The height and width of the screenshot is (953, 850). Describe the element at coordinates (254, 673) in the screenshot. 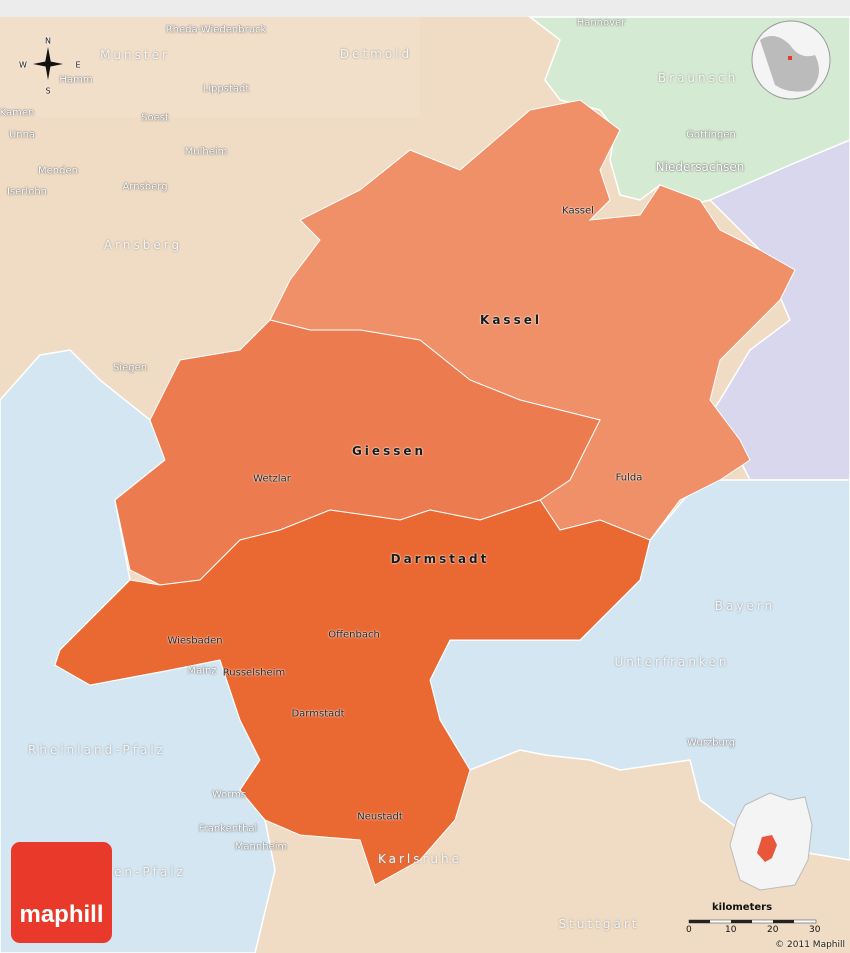

I see `city-russelsheim: Russelsheim` at that location.